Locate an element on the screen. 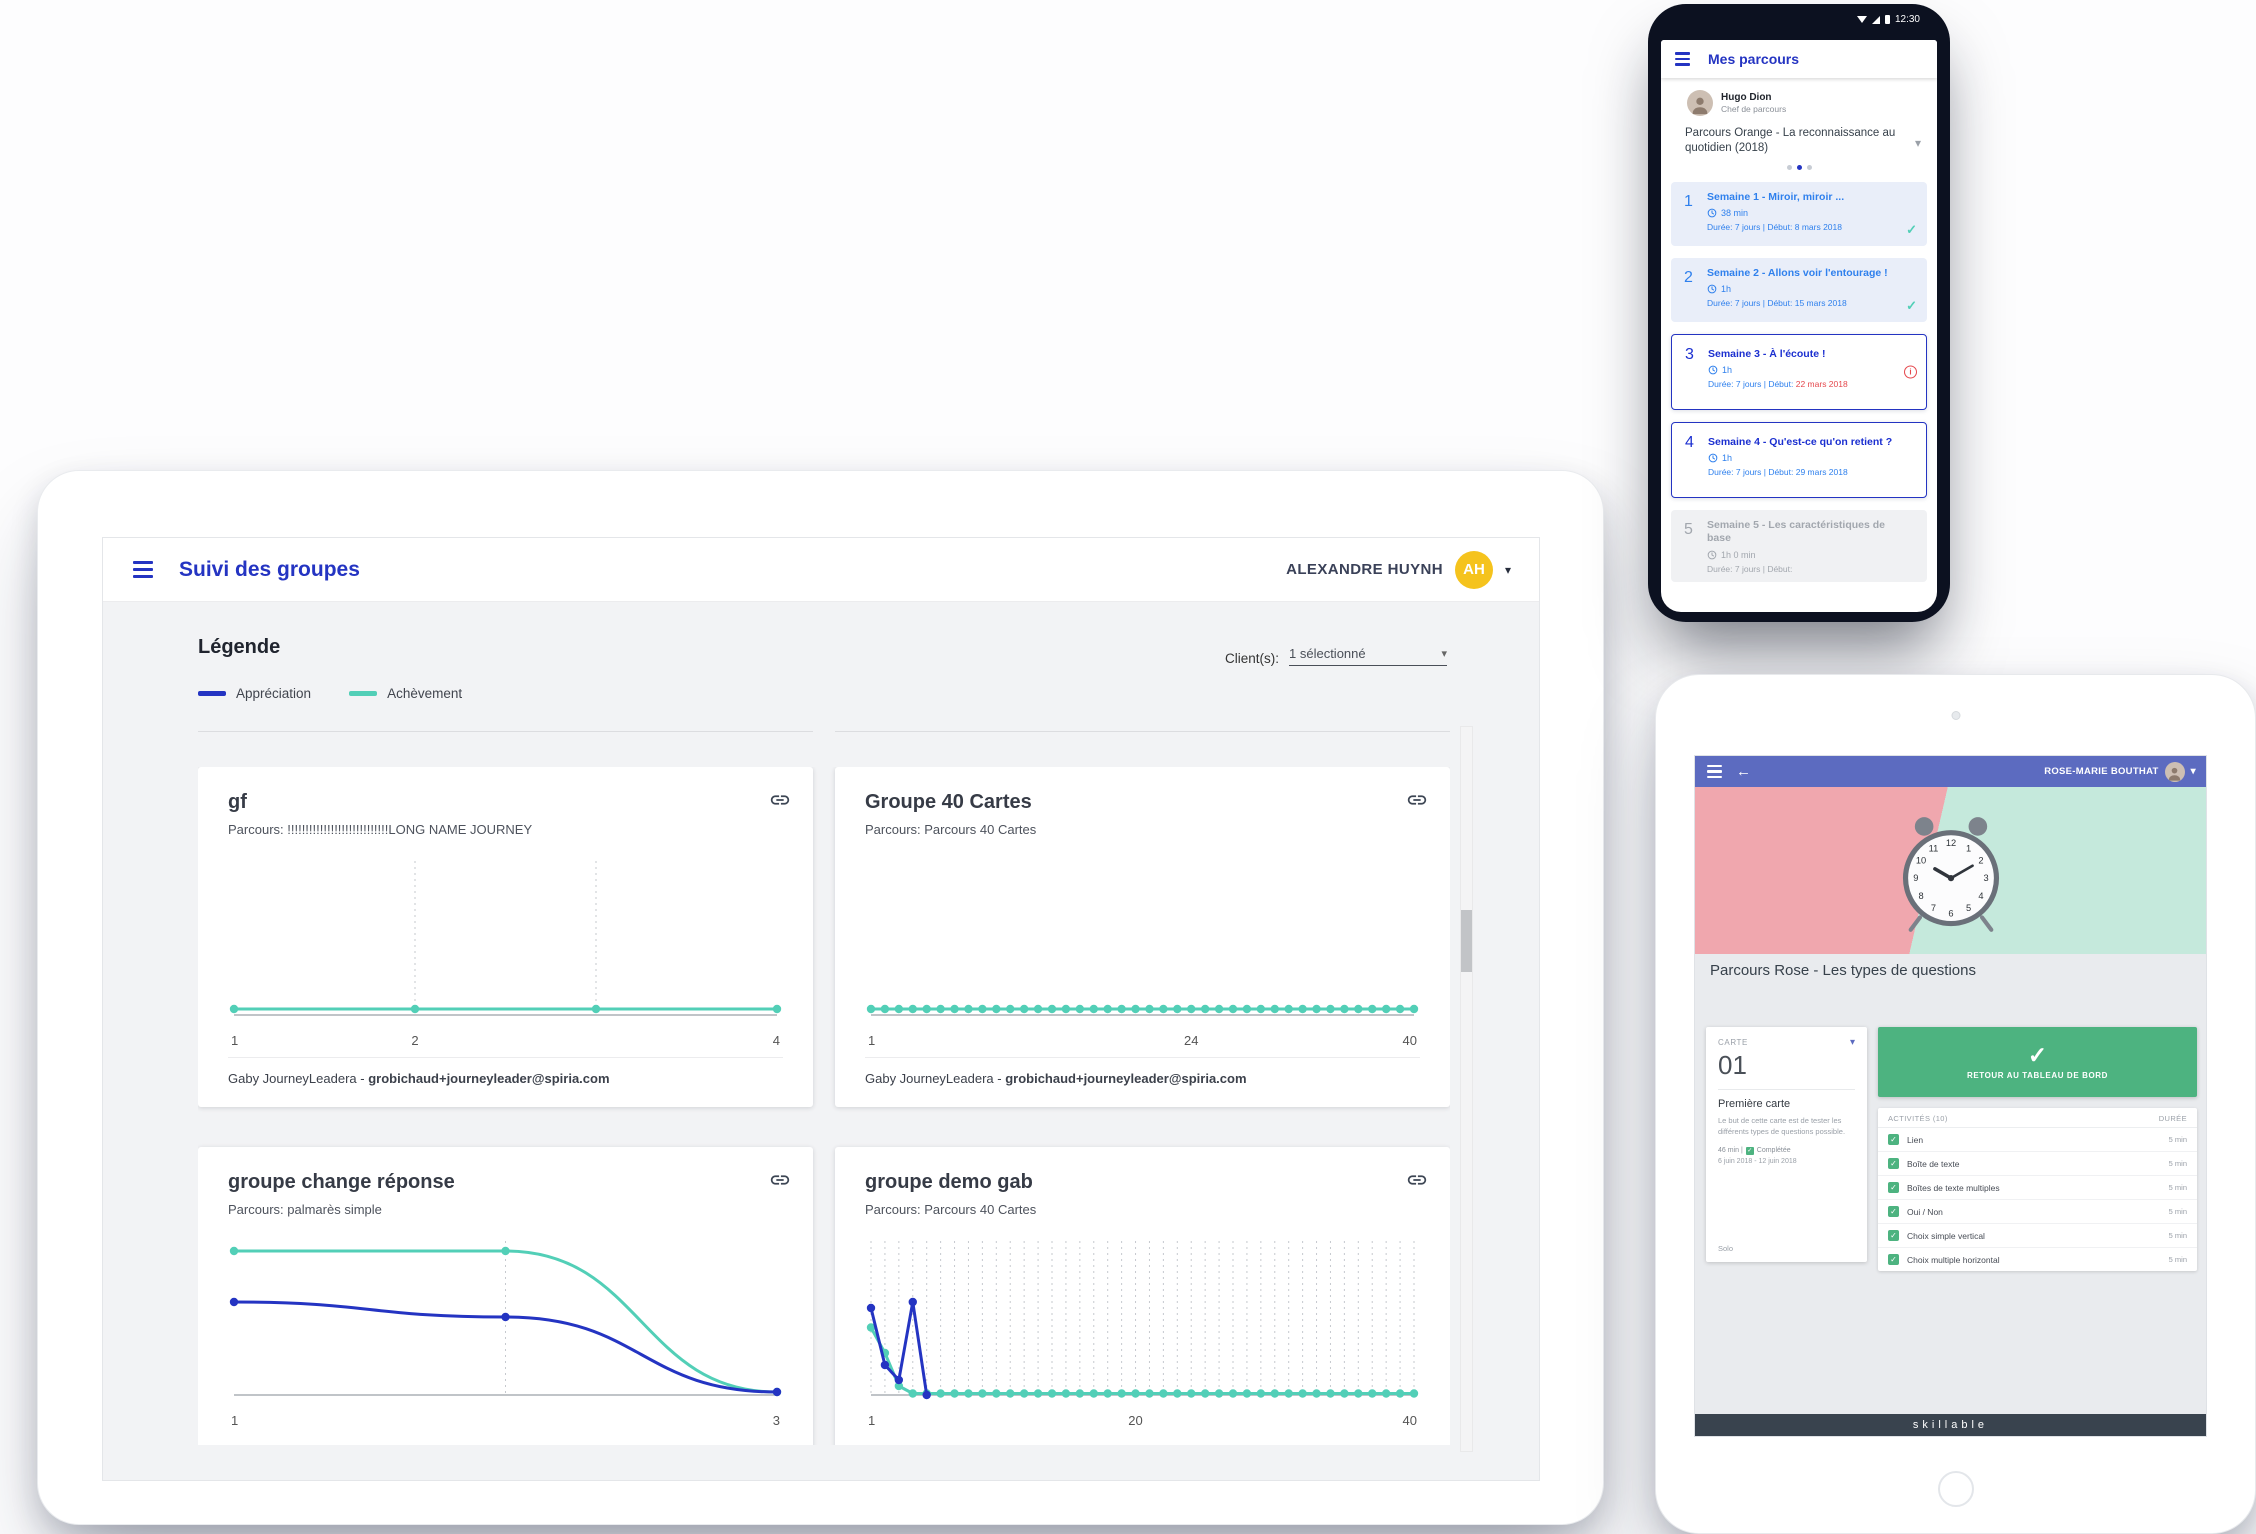 The image size is (2256, 1534). legend-color-bar is located at coordinates (363, 693).